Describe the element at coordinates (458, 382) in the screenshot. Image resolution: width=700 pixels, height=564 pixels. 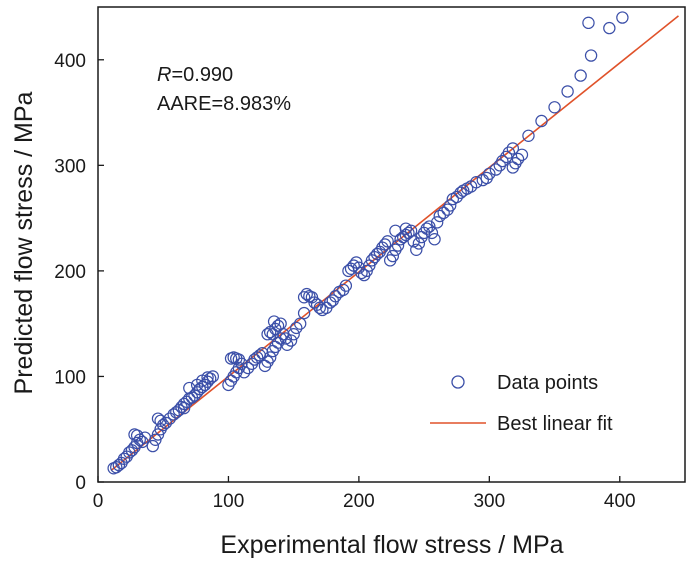
I see `legend-data-points-marker` at that location.